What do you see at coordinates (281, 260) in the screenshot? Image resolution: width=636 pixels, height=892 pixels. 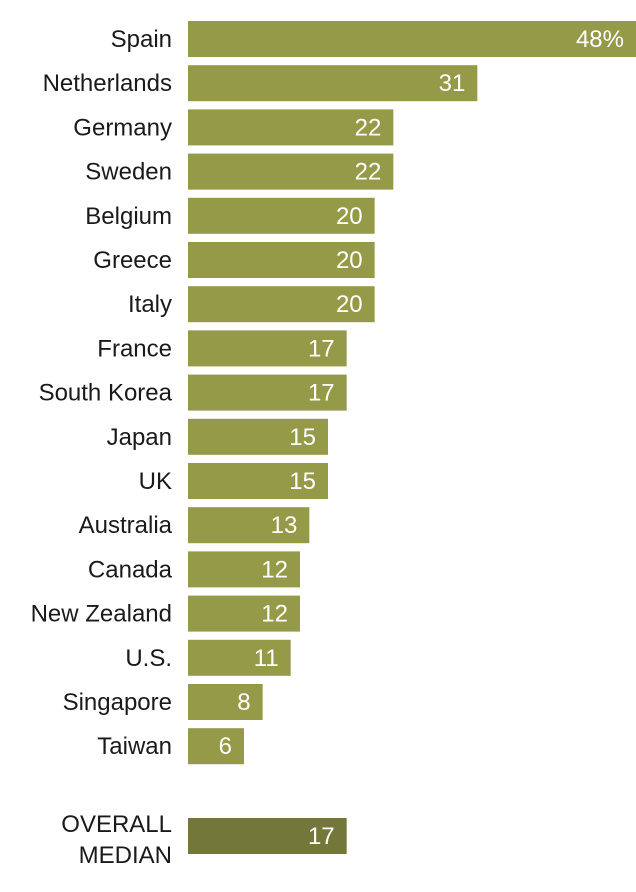 I see `bar-greece` at bounding box center [281, 260].